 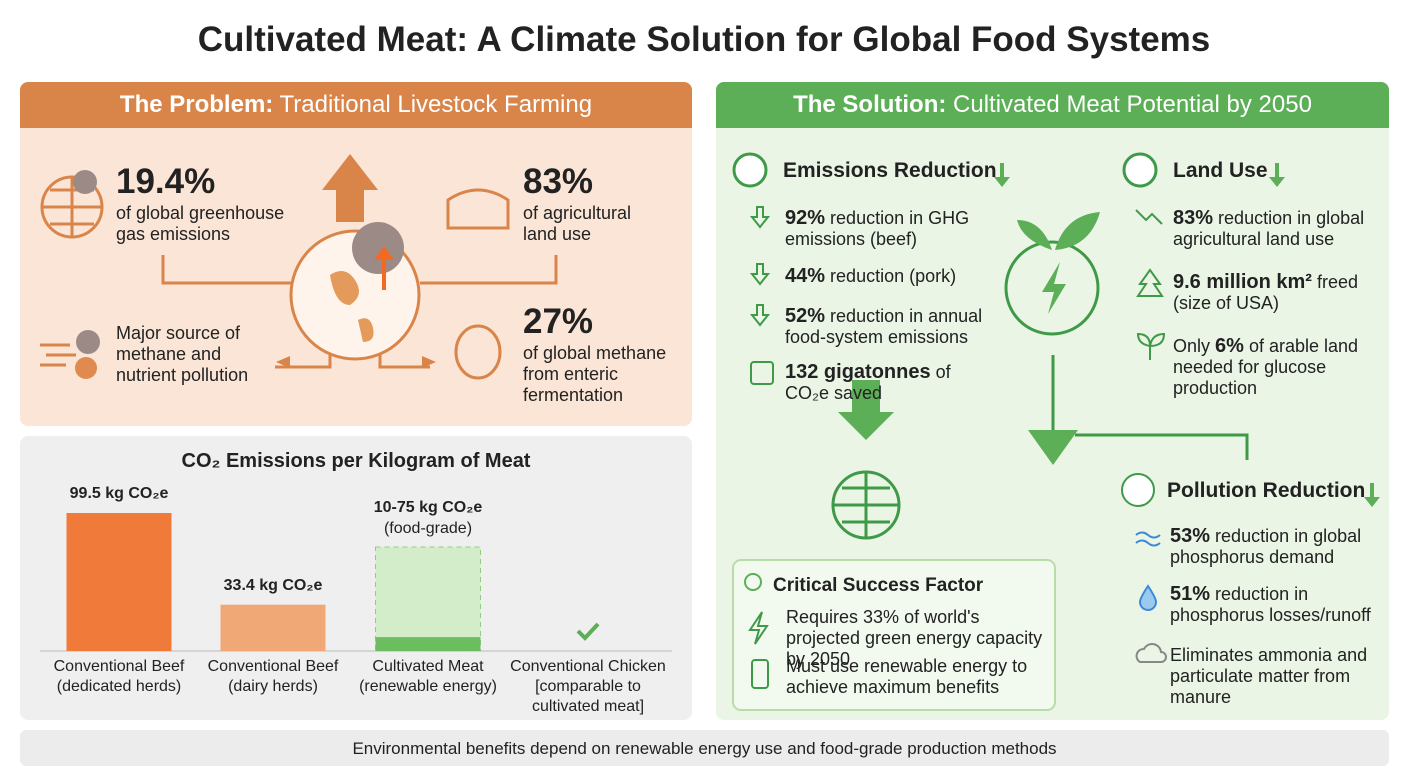 What do you see at coordinates (870, 104) in the screenshot?
I see `heading-bold: The Solution:` at bounding box center [870, 104].